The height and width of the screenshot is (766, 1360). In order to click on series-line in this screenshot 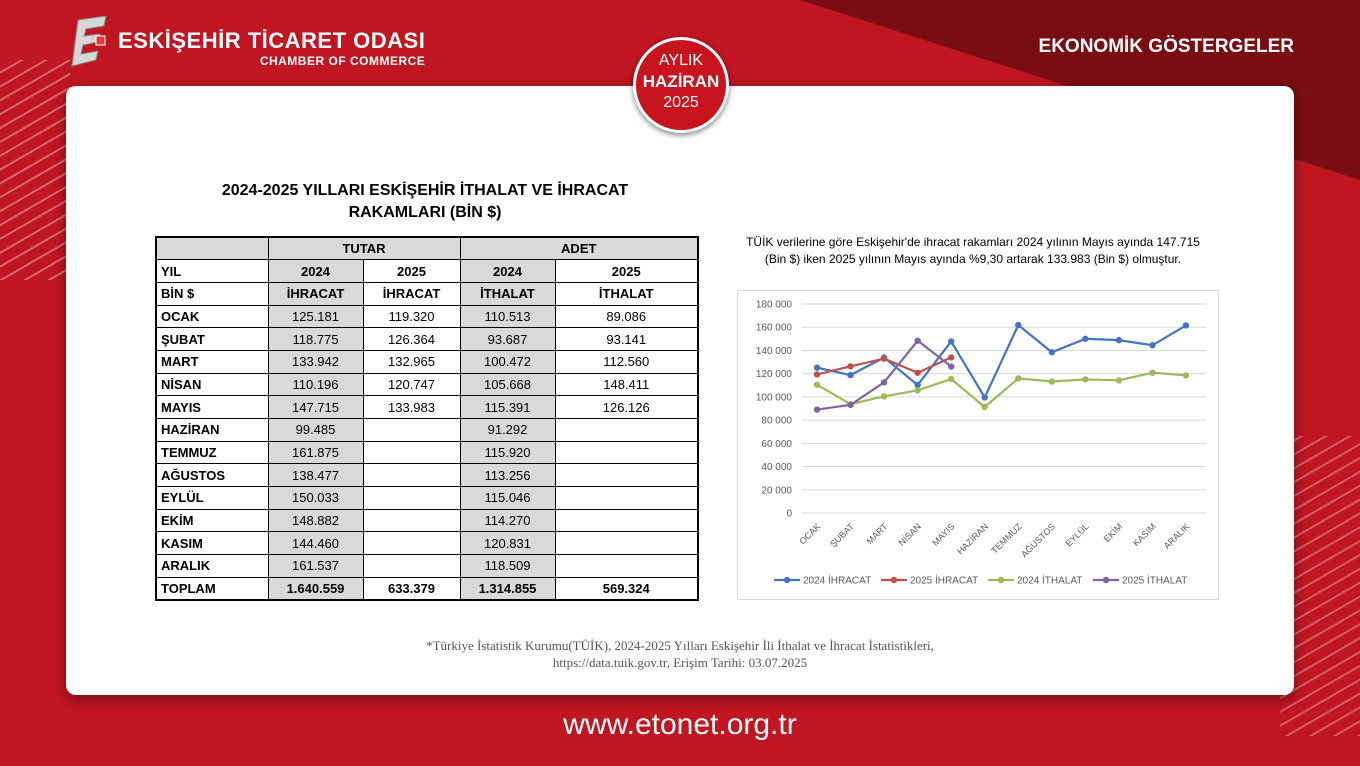, I will do `click(1001, 390)`.